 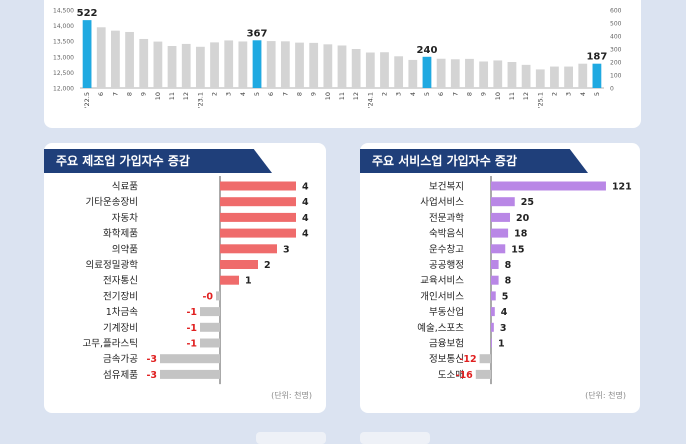 I want to click on value-label: -16, so click(x=465, y=375).